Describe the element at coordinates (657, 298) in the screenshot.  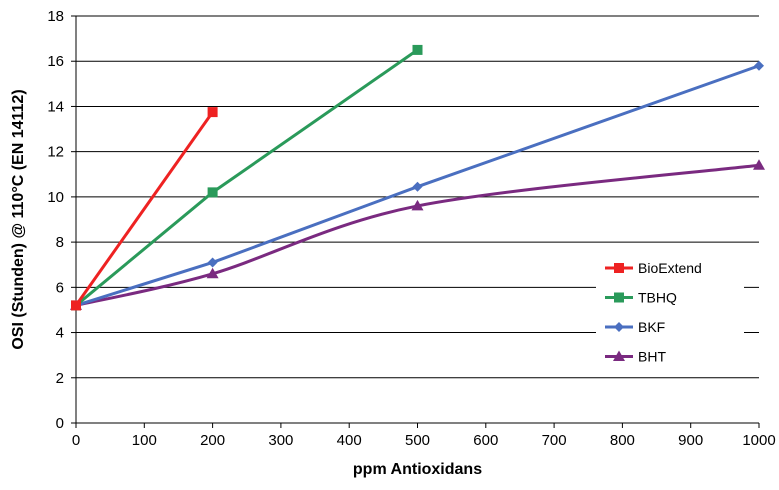
I see `legend-label: TBHQ` at that location.